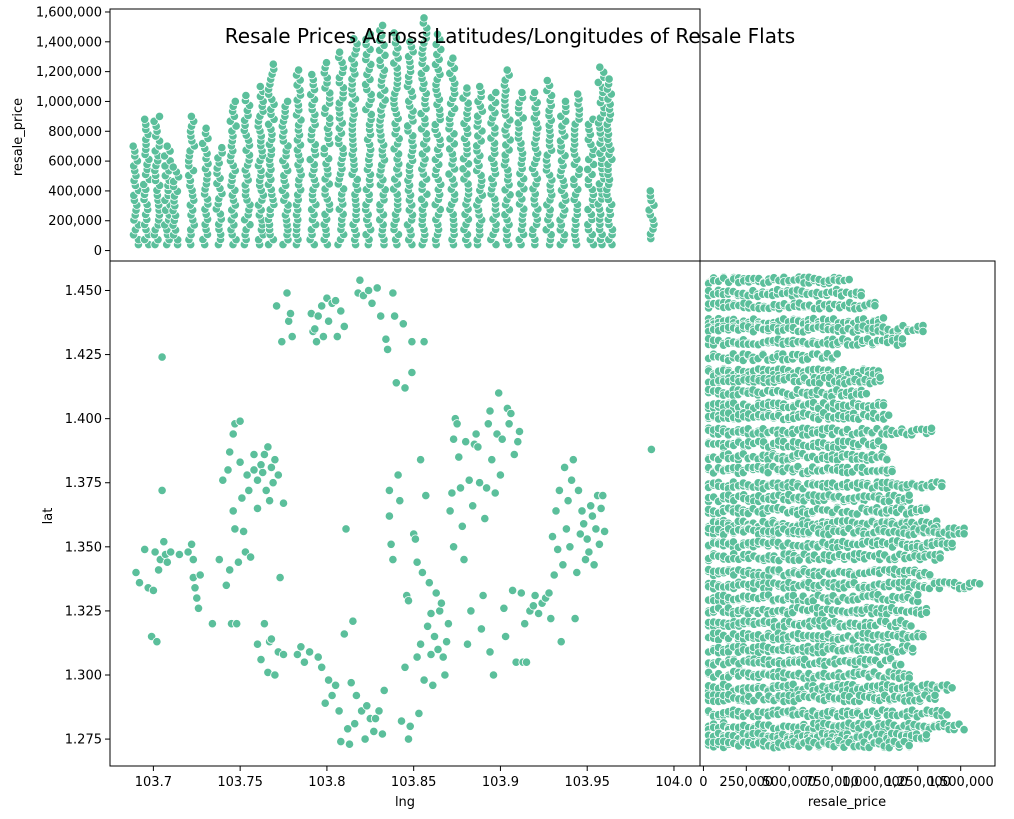 The image size is (1014, 819). Describe the element at coordinates (587, 782) in the screenshot. I see `main-x-tick-label: 103.95` at that location.